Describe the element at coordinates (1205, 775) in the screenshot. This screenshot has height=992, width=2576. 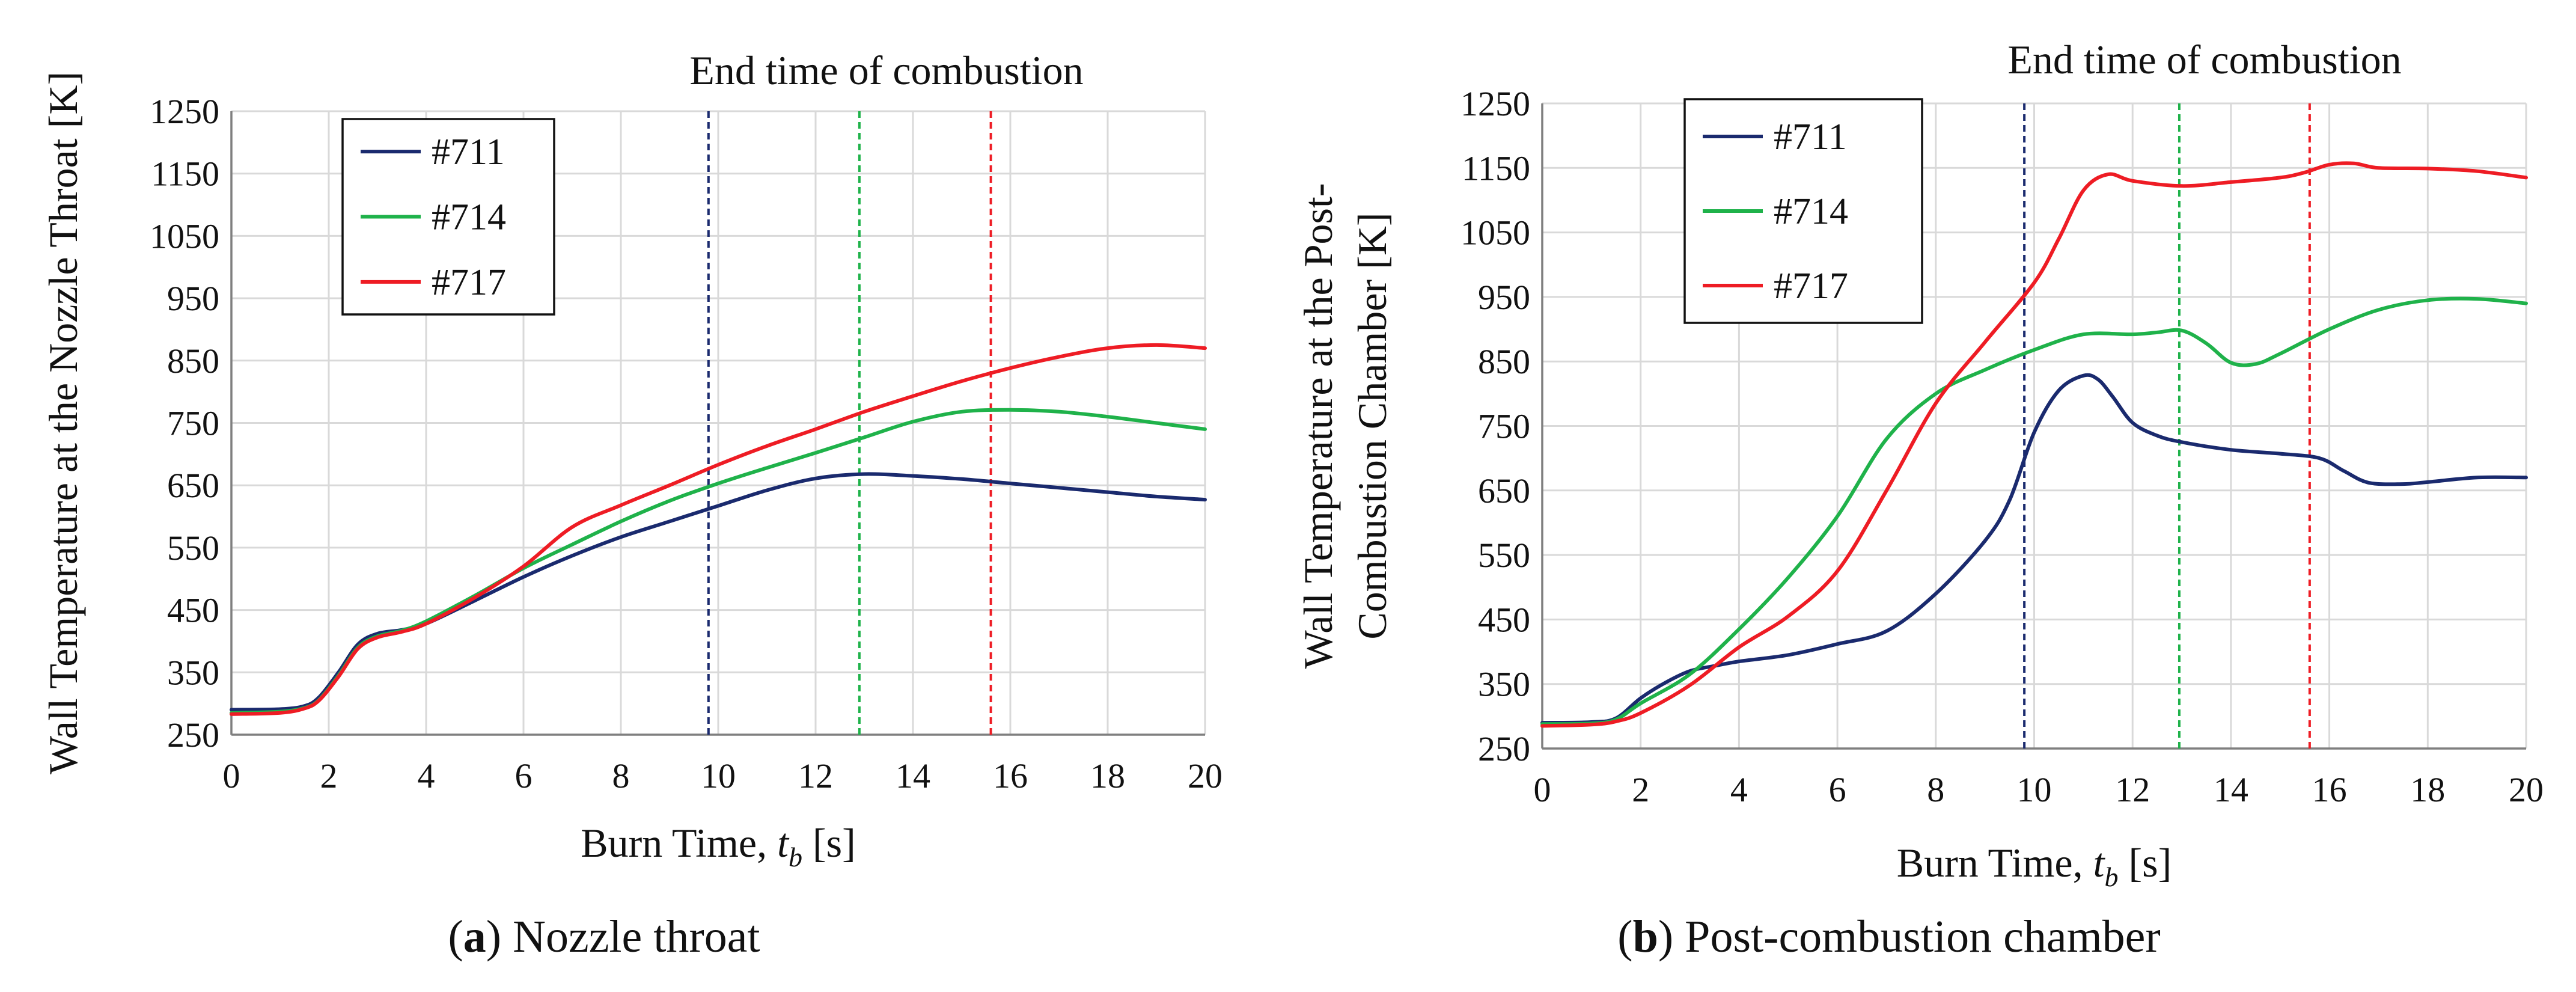
I see `x-tick-label-a-10: 20` at that location.